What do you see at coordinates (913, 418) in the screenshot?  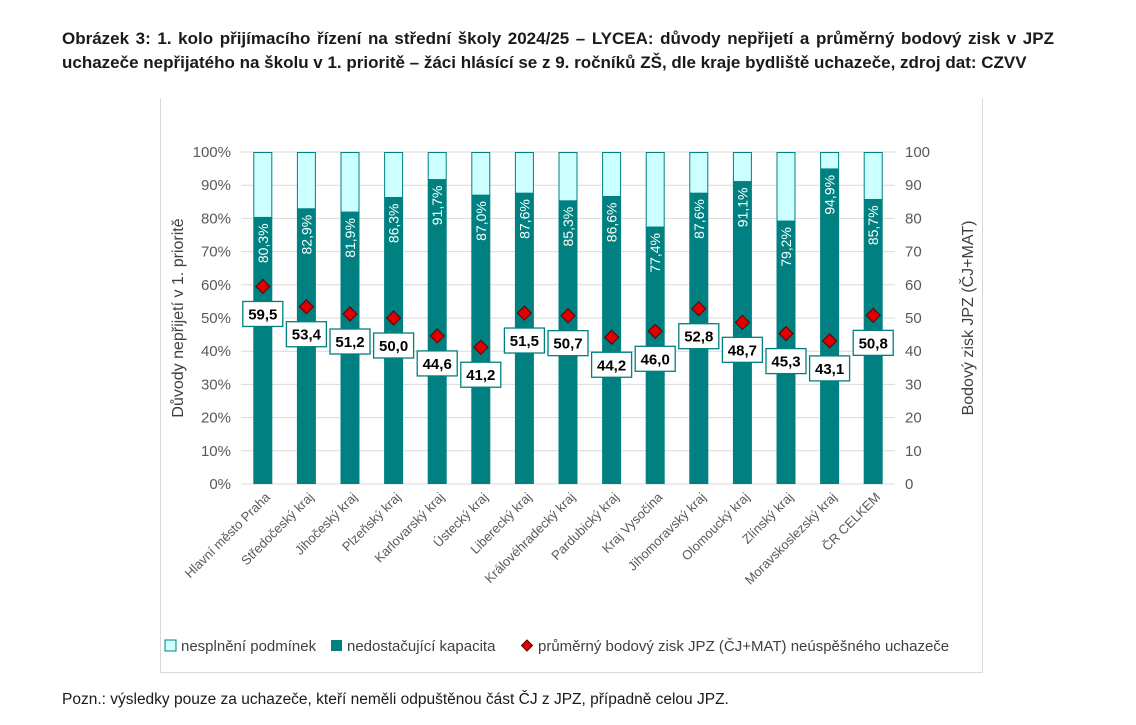 I see `y2-tick-label: 20` at bounding box center [913, 418].